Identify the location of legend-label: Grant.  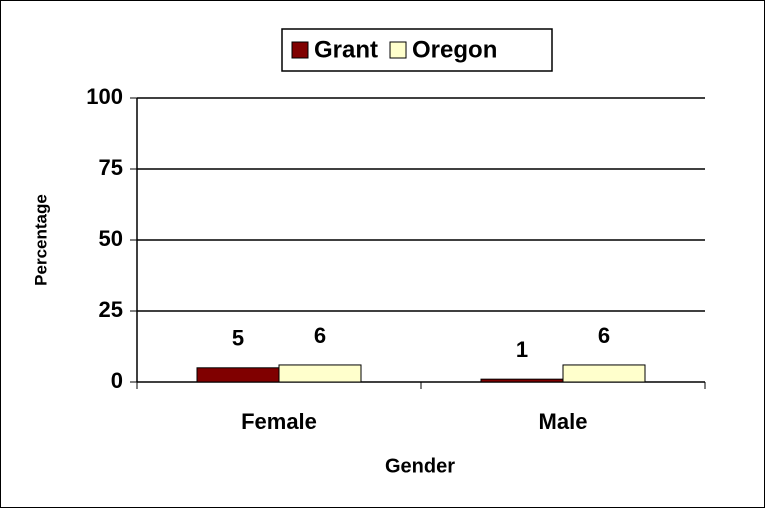
(346, 49).